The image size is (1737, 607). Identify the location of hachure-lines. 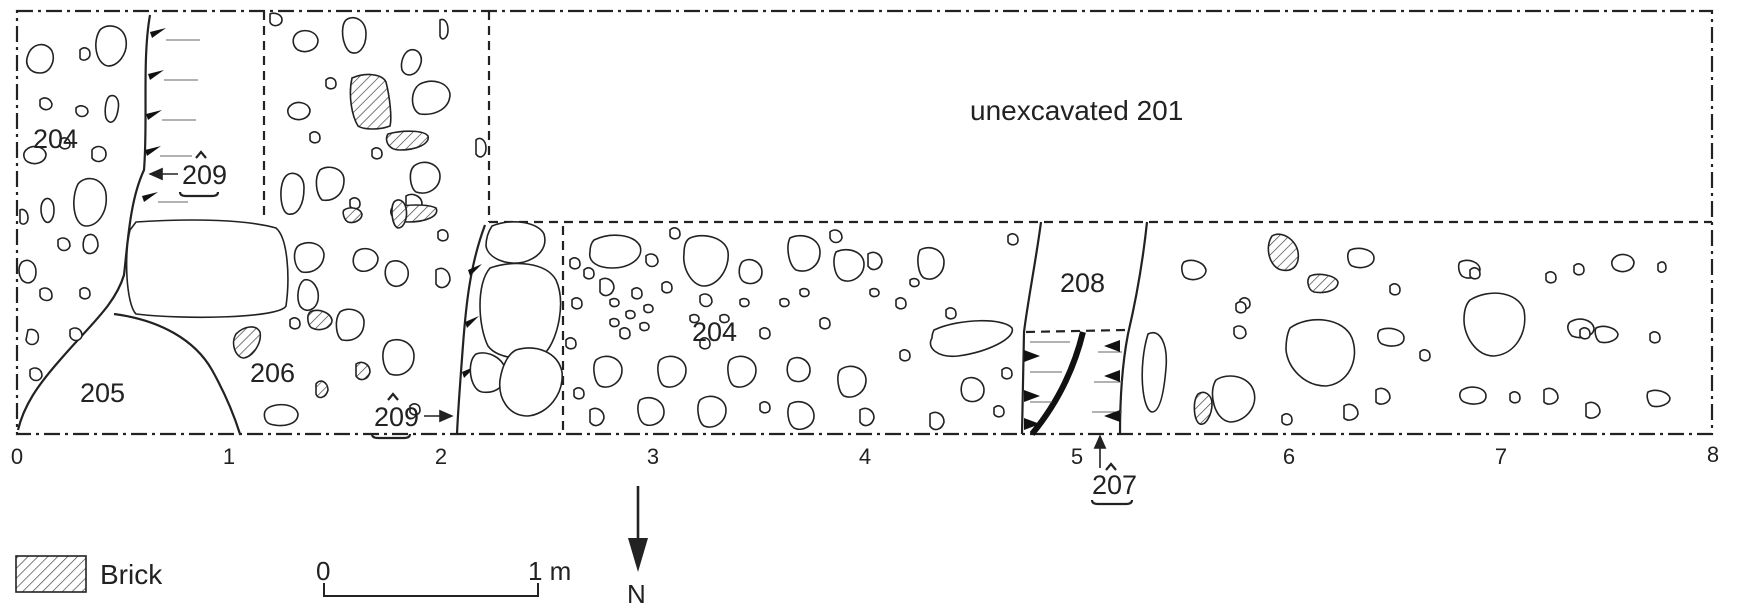
(179, 121).